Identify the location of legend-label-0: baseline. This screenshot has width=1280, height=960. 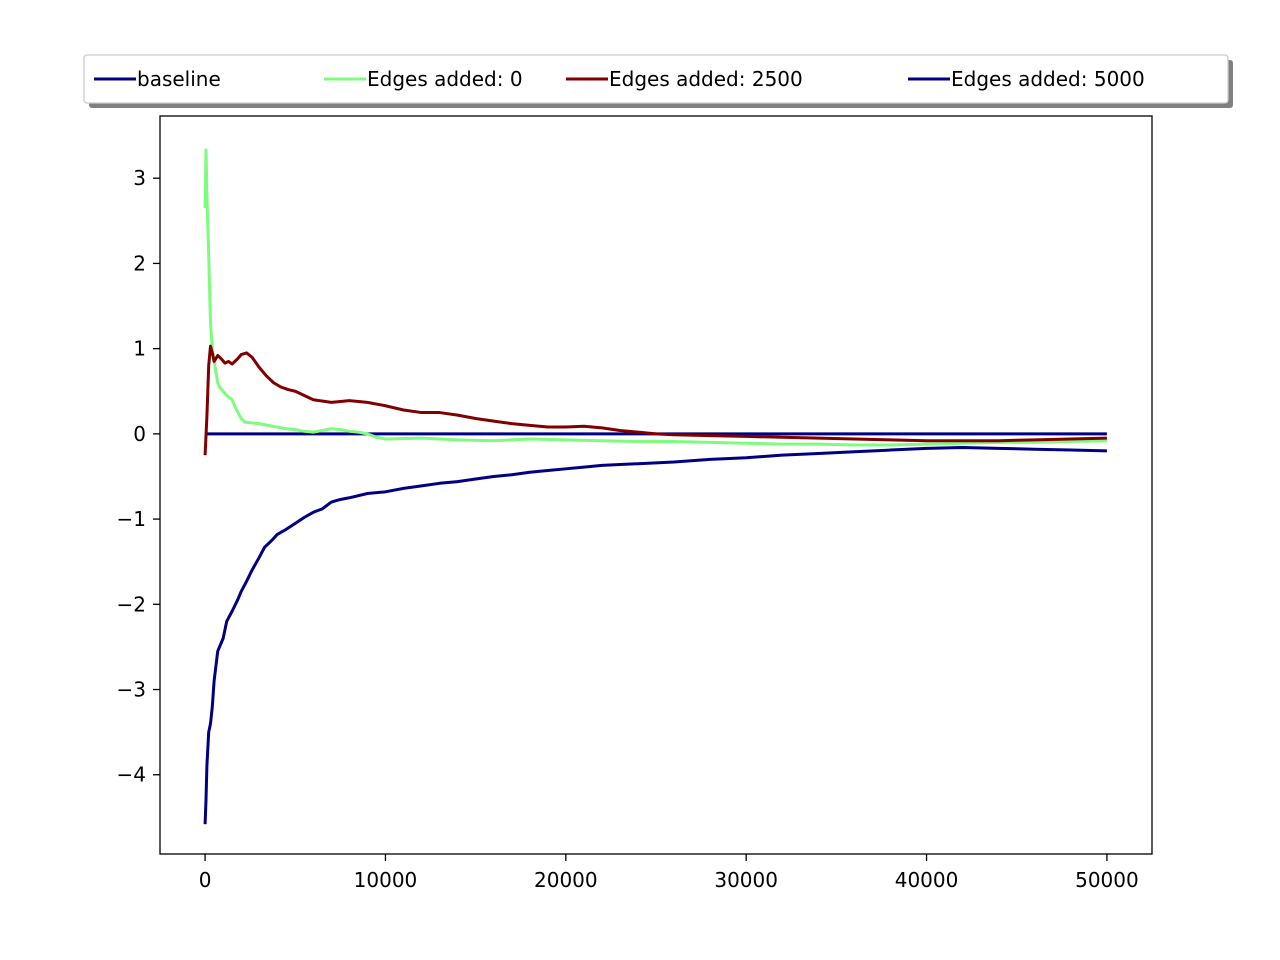
(179, 79).